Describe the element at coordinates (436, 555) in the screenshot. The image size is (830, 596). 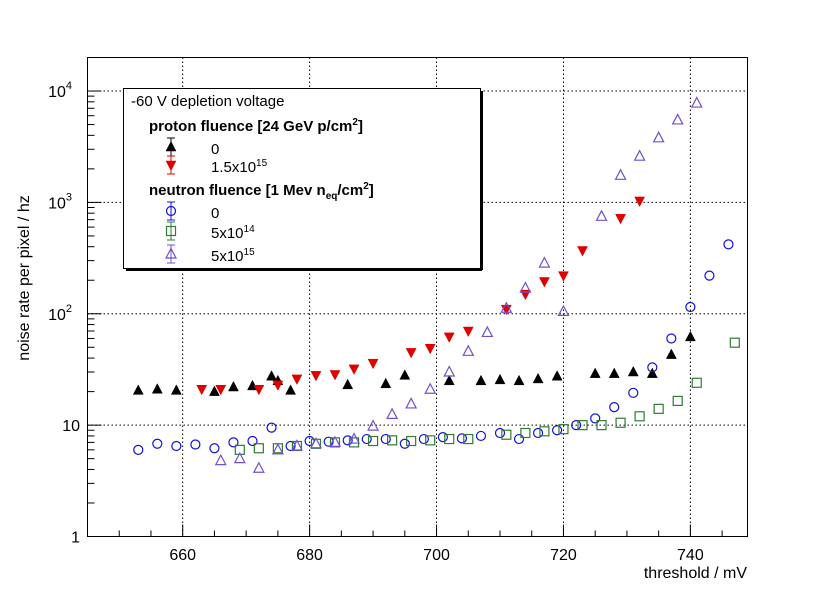
I see `x-tick-label: 700` at that location.